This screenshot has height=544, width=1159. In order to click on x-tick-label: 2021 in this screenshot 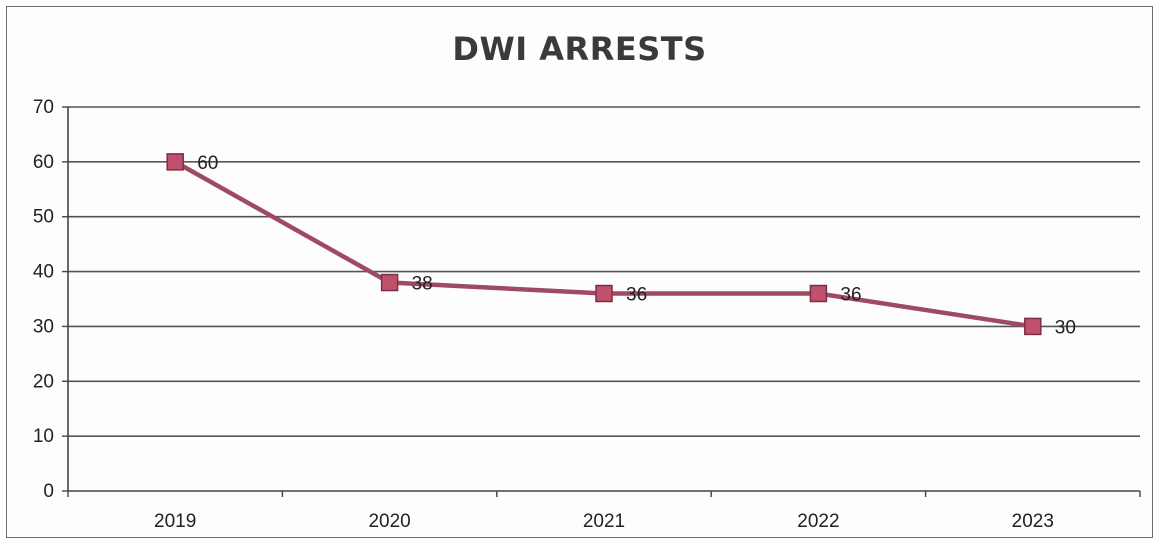, I will do `click(604, 521)`.